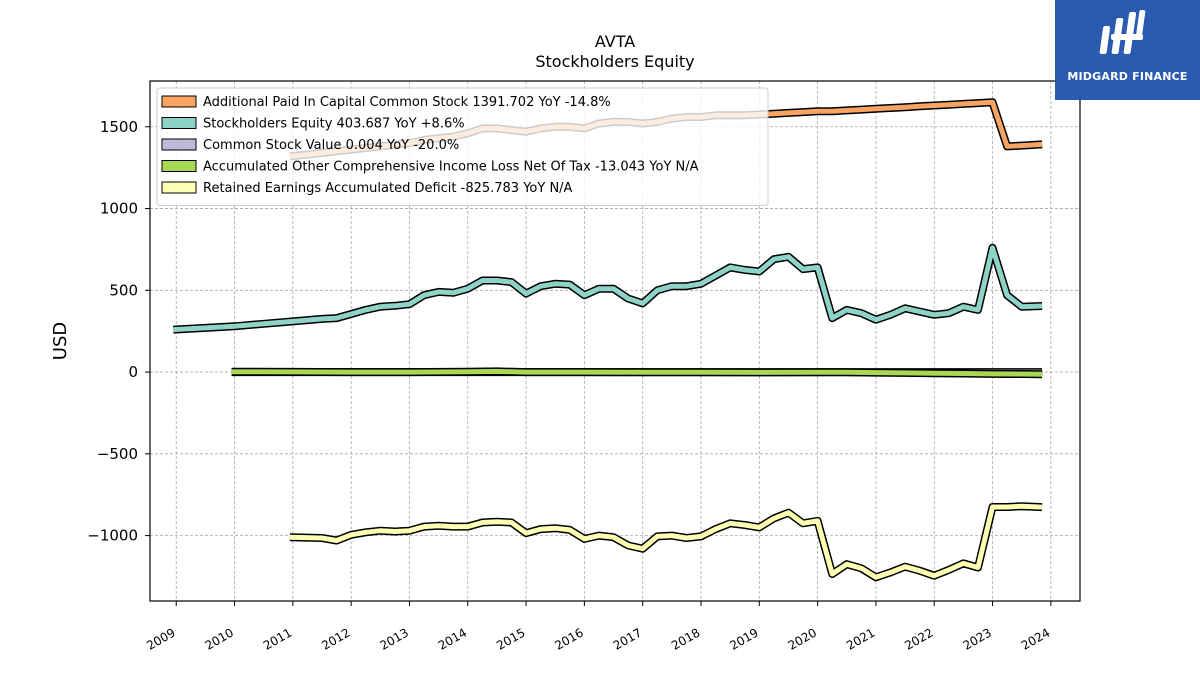  Describe the element at coordinates (614, 61) in the screenshot. I see `chart-subtitle-text: Stockholders Equity` at that location.